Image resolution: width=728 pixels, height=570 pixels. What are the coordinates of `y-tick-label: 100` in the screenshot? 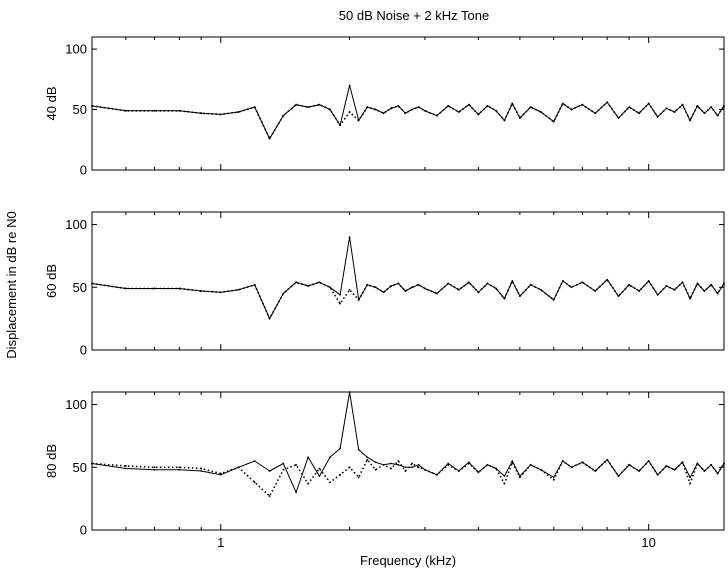 It's located at (76, 49).